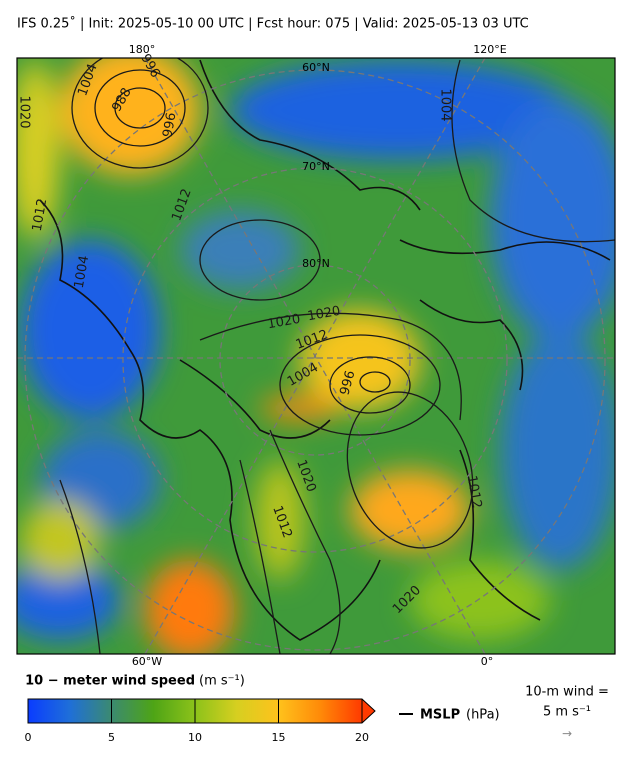  I want to click on lon-label: 60°W, so click(147, 661).